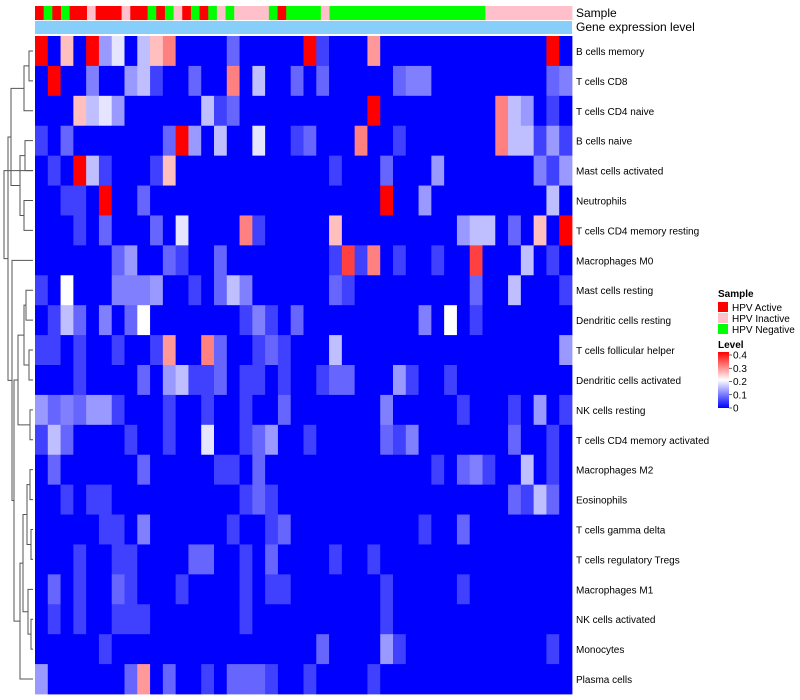 Image resolution: width=800 pixels, height=700 pixels. Describe the element at coordinates (763, 330) in the screenshot. I see `legend-group-label: HPV Negative` at that location.